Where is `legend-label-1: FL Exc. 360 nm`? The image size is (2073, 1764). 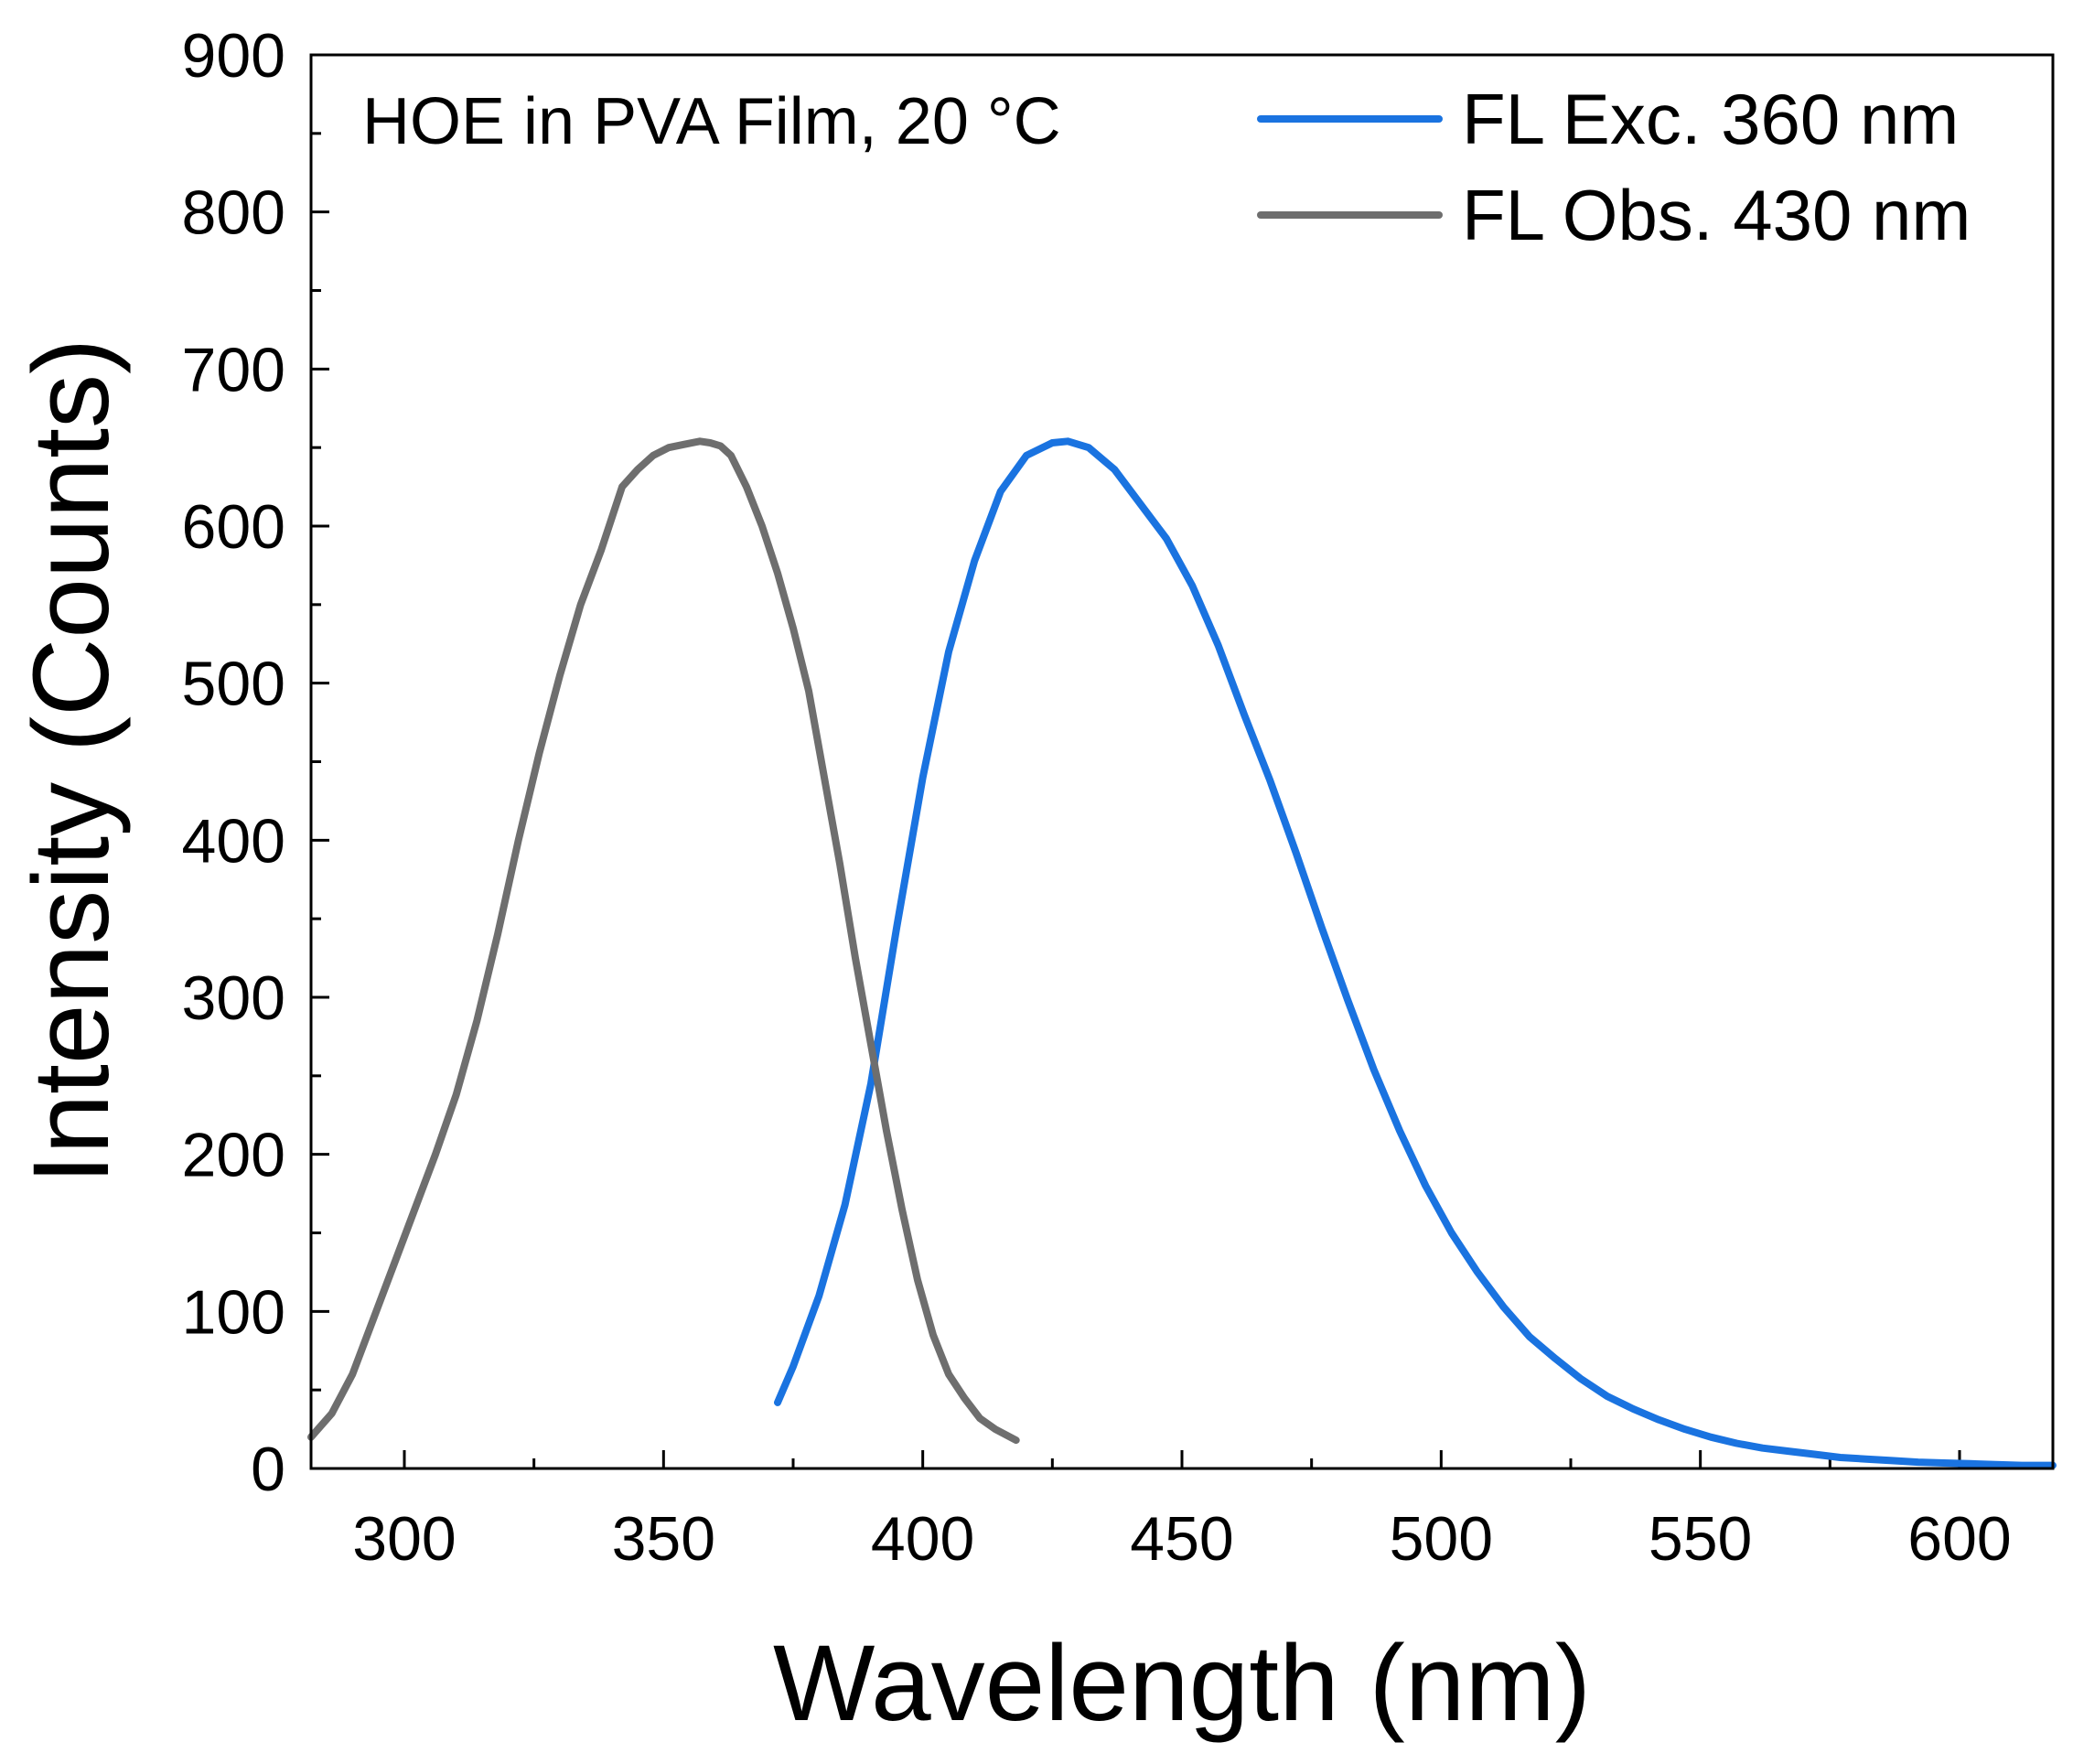 legend-label-1: FL Exc. 360 nm is located at coordinates (1710, 119).